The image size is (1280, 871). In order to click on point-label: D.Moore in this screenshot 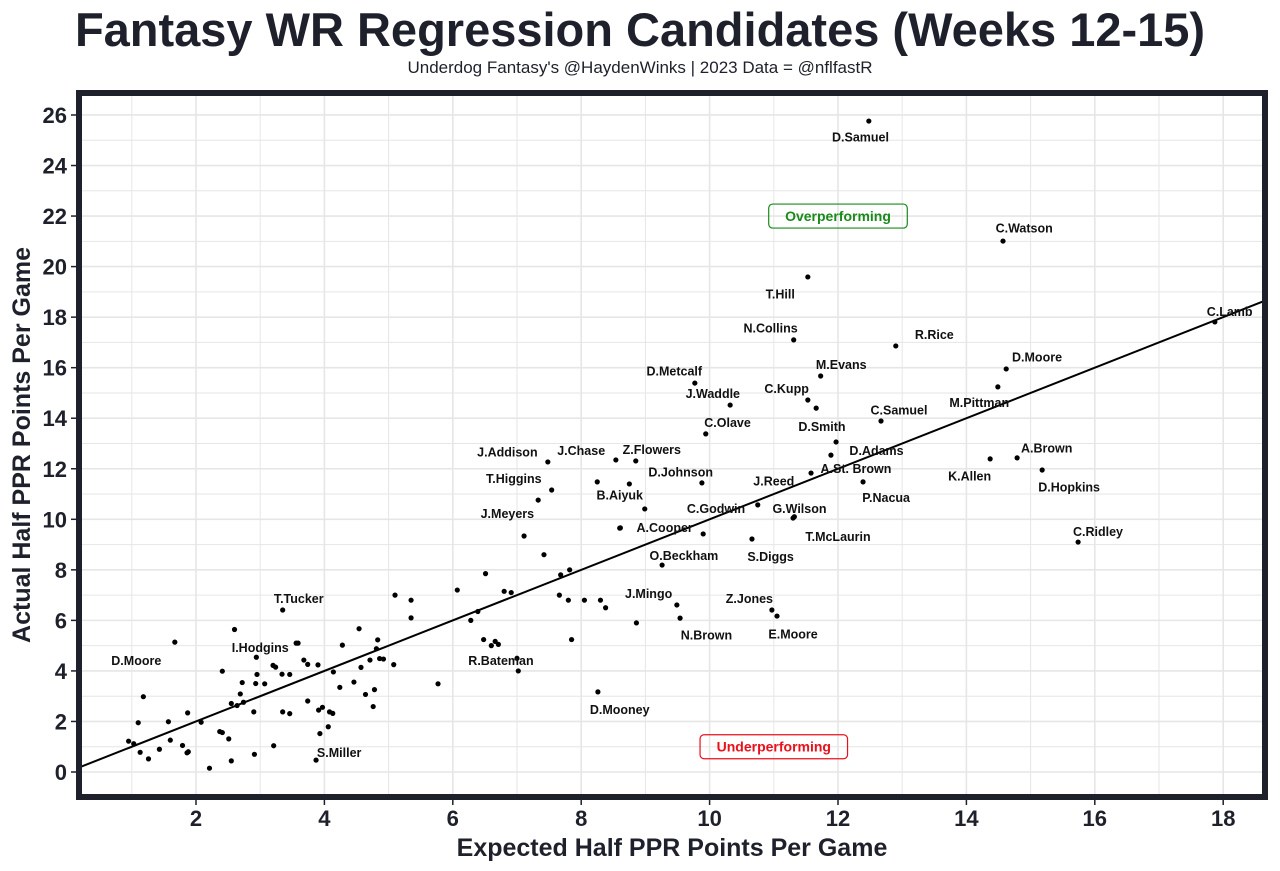, I will do `click(1037, 358)`.